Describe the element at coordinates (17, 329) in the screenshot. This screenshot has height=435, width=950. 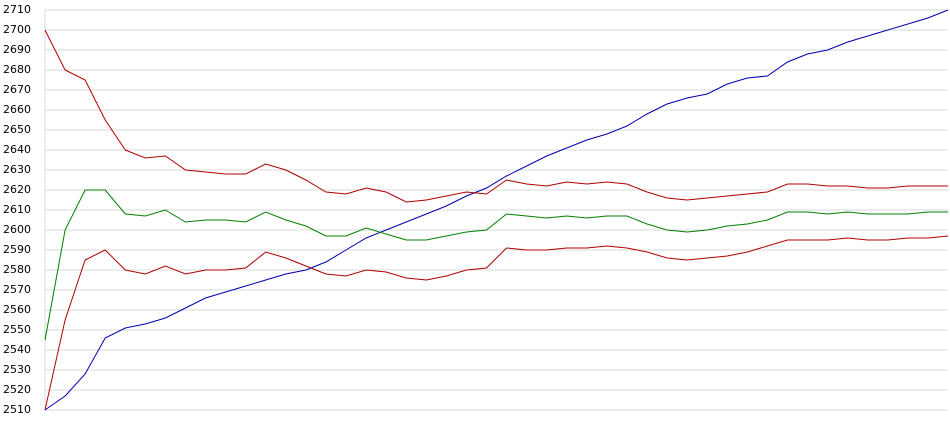
I see `y-tick-label: 2550` at that location.